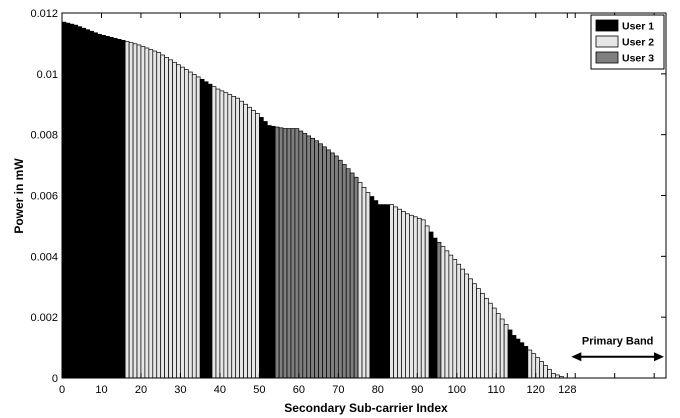  Describe the element at coordinates (180, 390) in the screenshot. I see `x-tick-label-30: 30` at that location.